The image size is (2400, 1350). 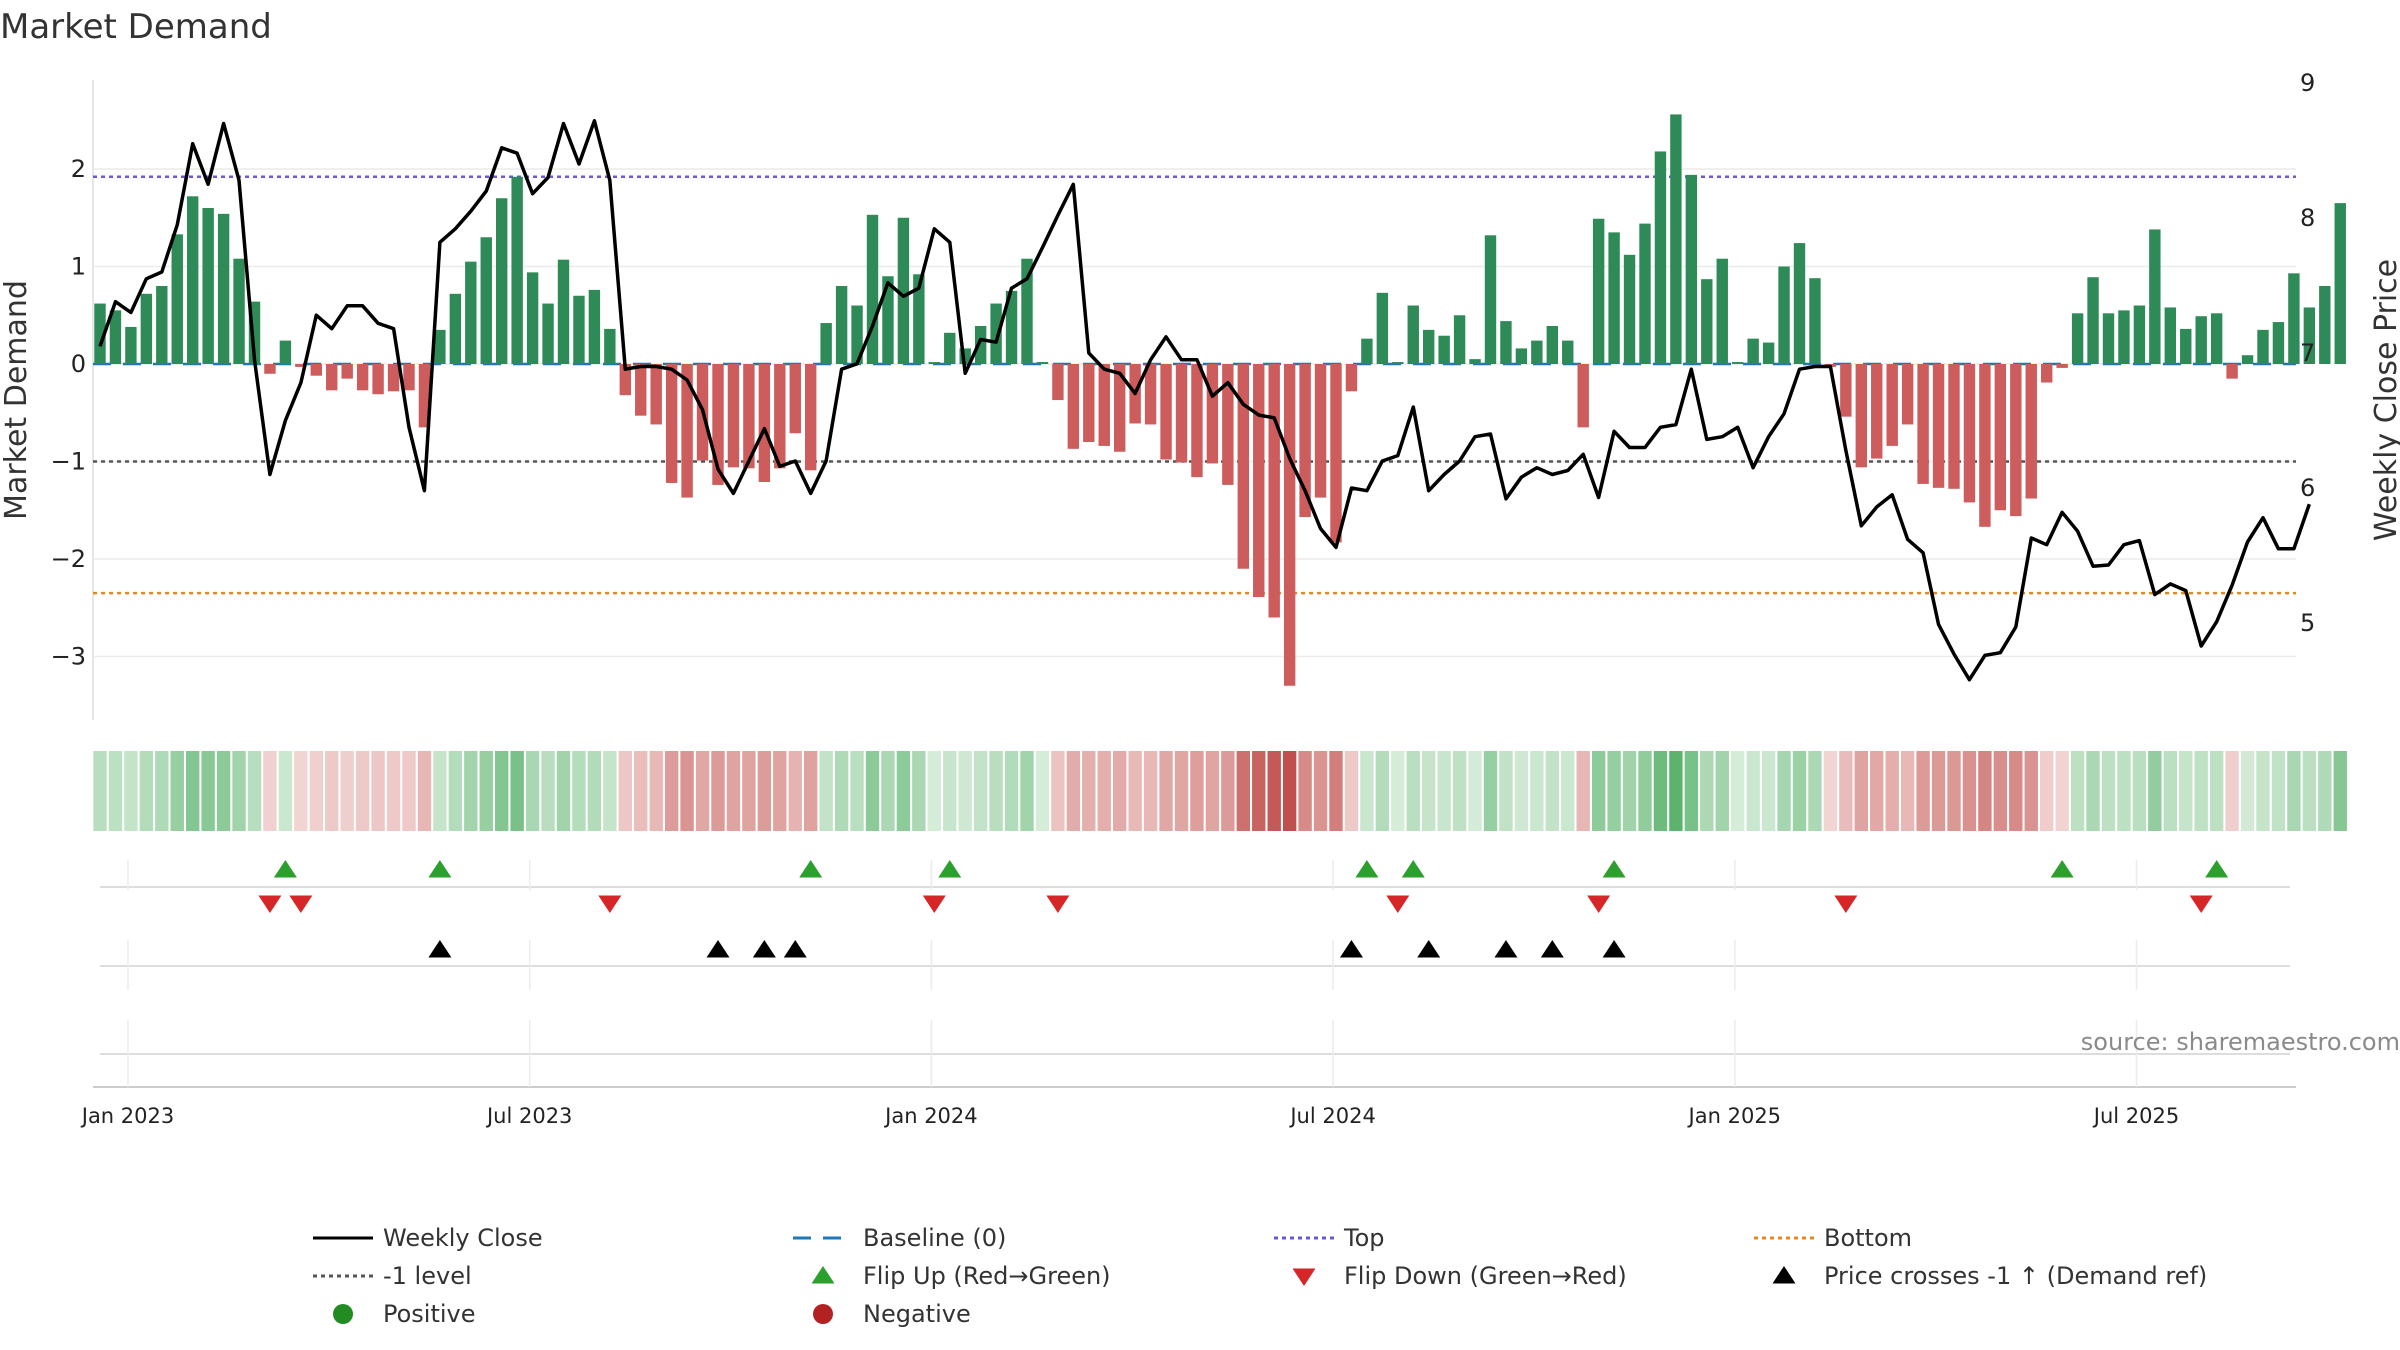 I want to click on price-cross-marker, so click(x=1506, y=949).